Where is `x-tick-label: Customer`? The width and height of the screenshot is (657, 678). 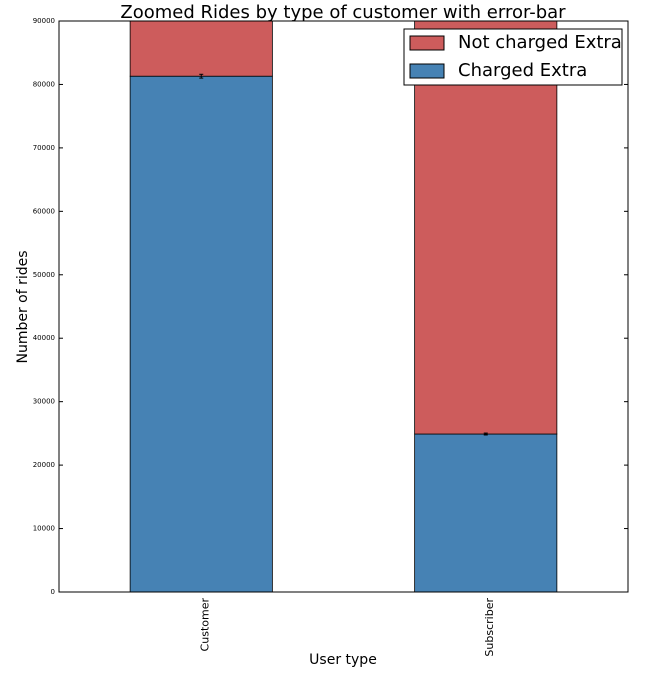 x-tick-label: Customer is located at coordinates (204, 625).